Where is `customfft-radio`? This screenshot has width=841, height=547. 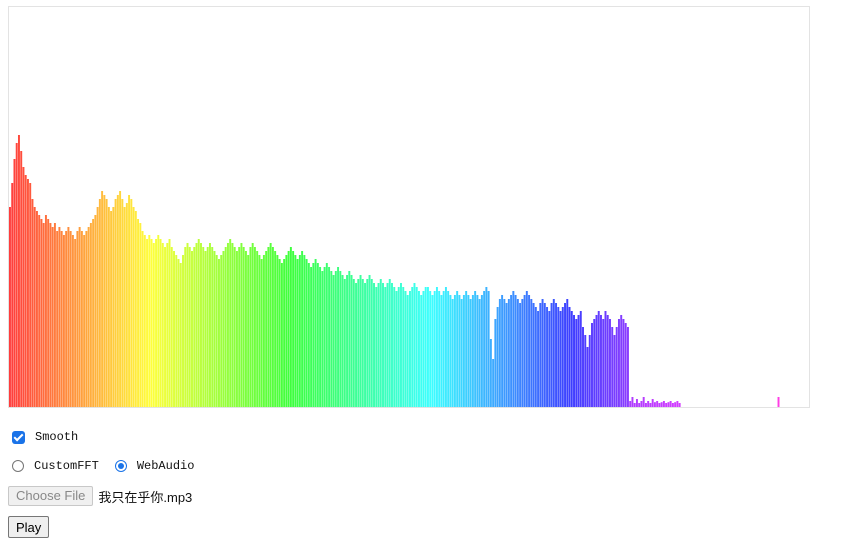 customfft-radio is located at coordinates (18, 466).